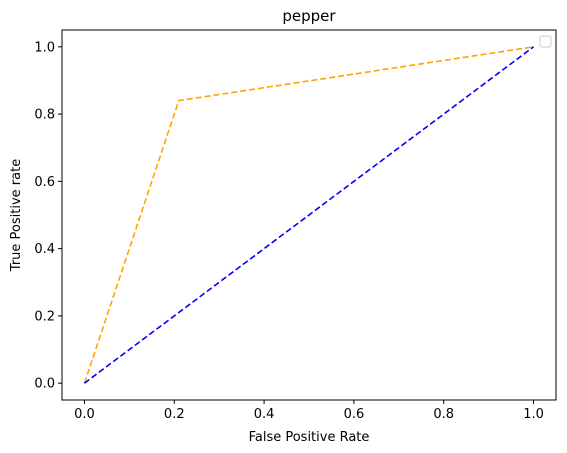  Describe the element at coordinates (16, 215) in the screenshot. I see `y-axis-label: True Positive rate` at that location.